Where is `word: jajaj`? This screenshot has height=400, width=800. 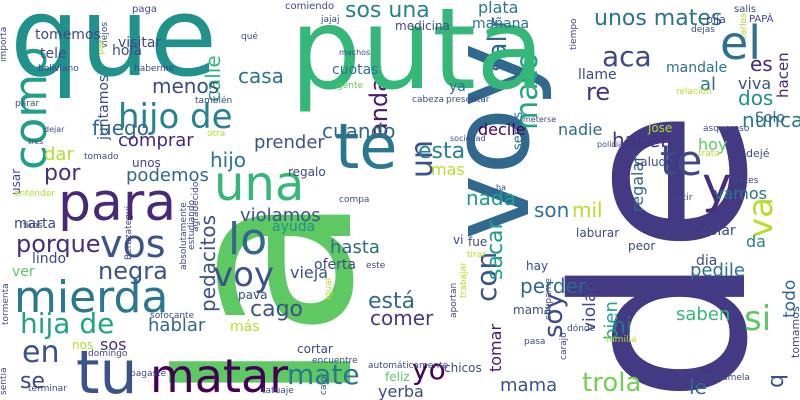
word: jajaj is located at coordinates (330, 20).